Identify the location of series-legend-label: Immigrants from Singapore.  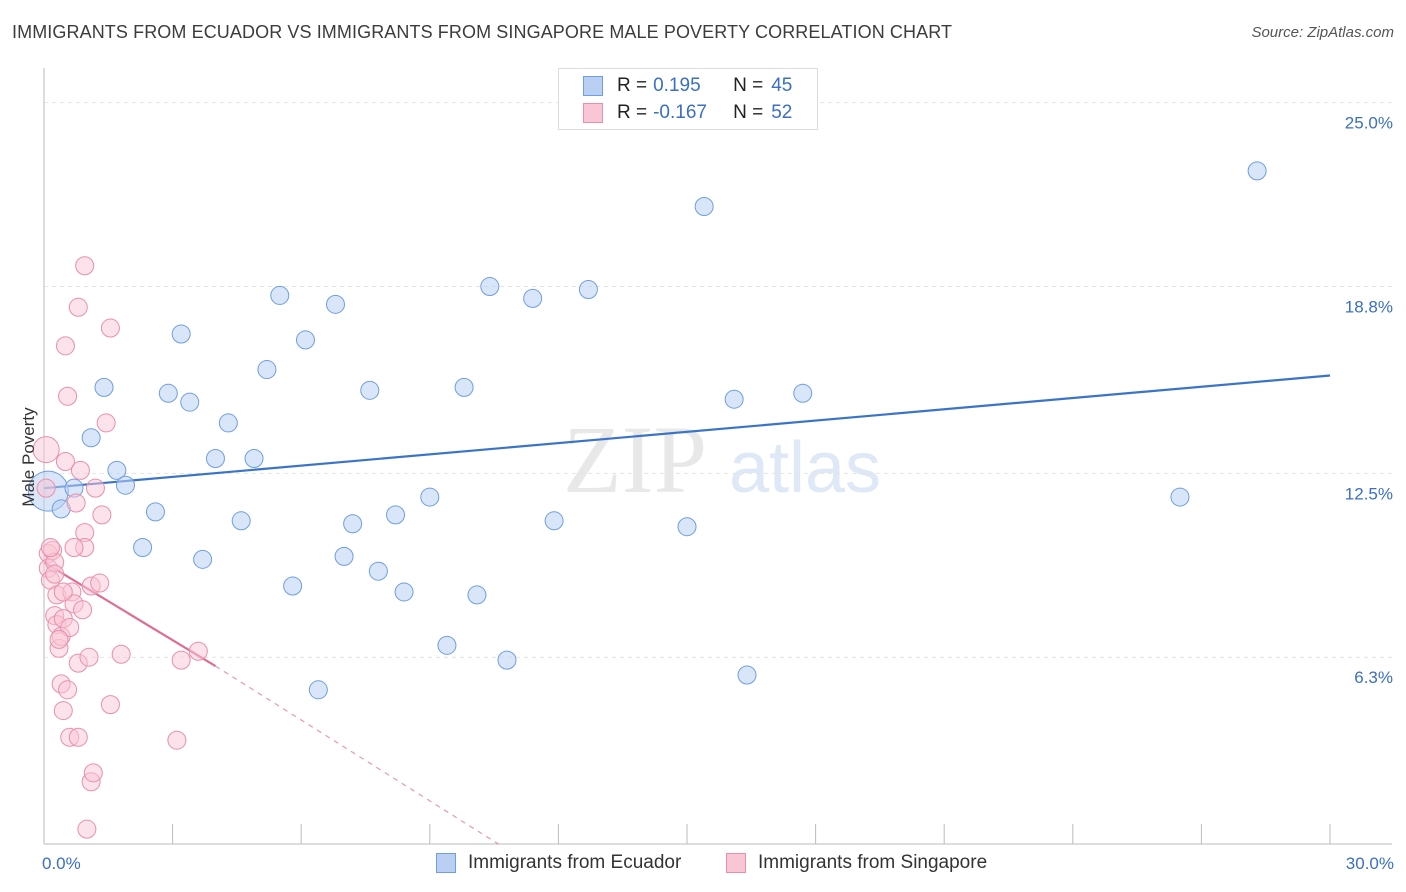
(873, 862).